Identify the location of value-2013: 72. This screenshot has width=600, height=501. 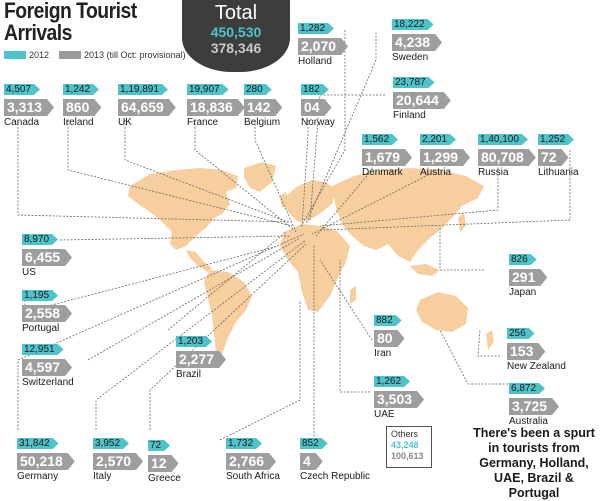
(553, 157).